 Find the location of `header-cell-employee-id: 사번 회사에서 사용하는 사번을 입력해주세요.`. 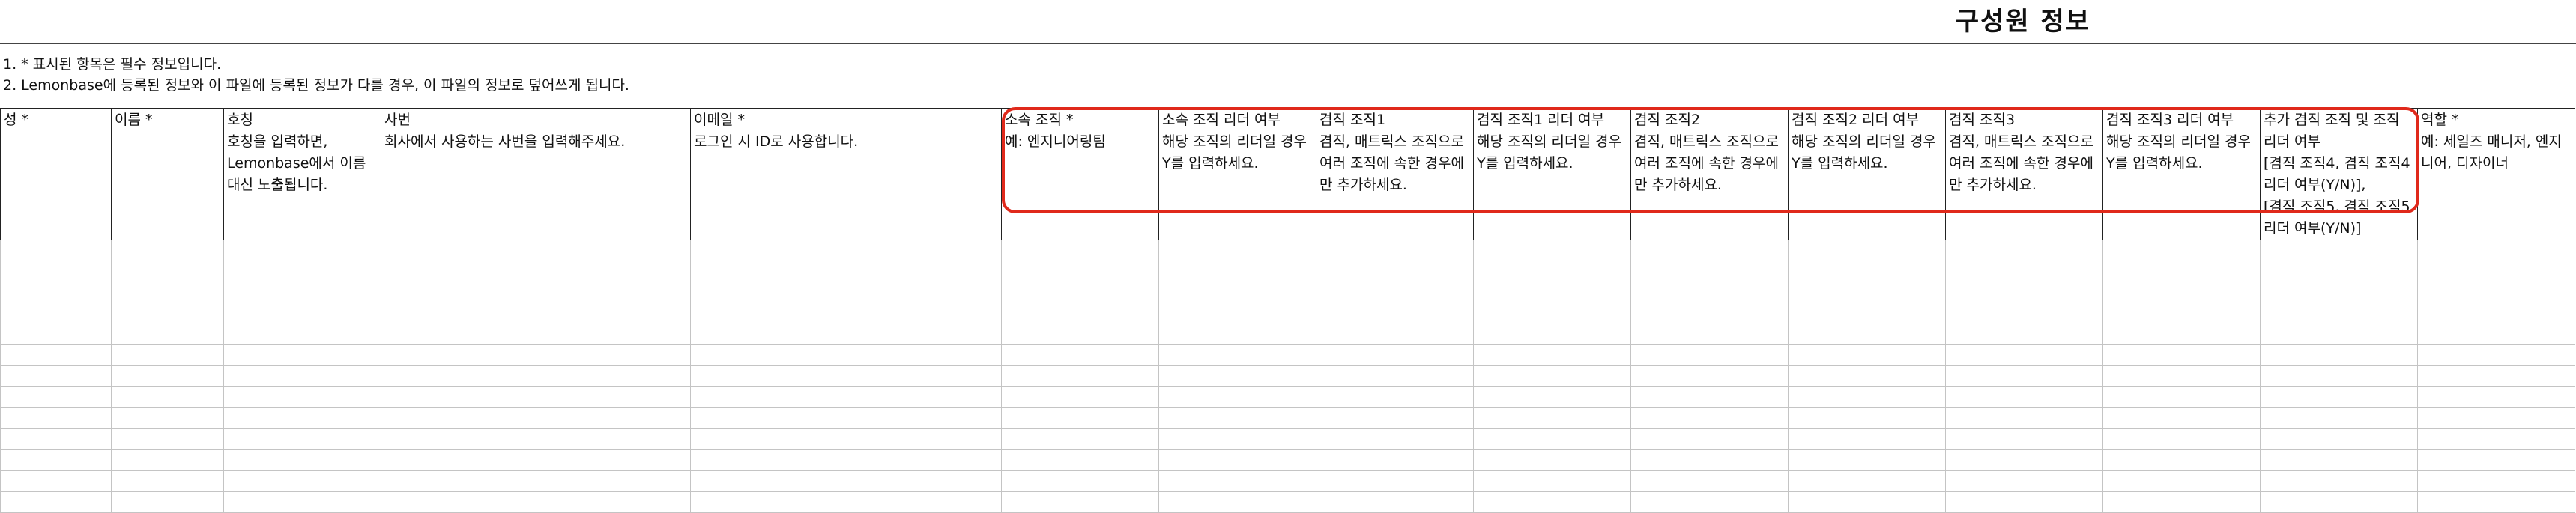

header-cell-employee-id: 사번 회사에서 사용하는 사번을 입력해주세요. is located at coordinates (536, 174).